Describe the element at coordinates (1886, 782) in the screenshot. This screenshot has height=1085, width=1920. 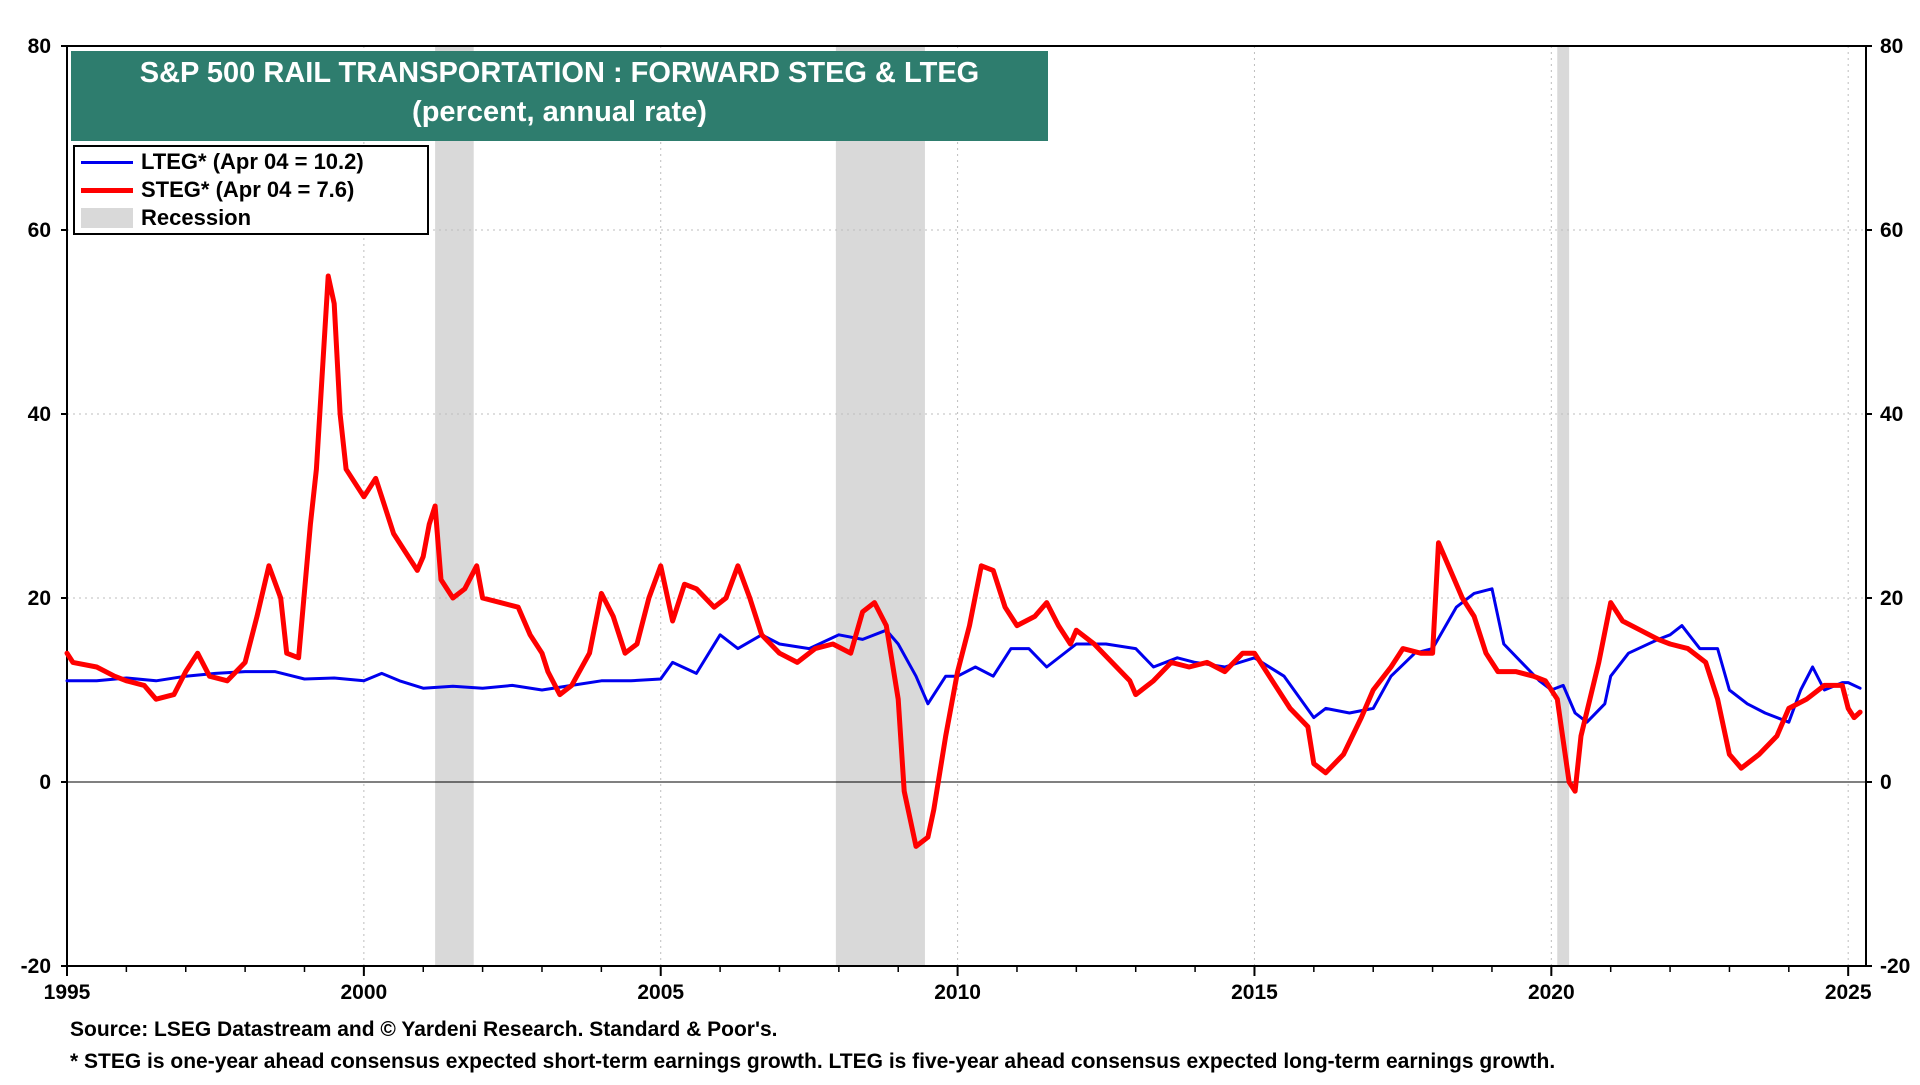
I see `y-tick-label-right: 0` at that location.